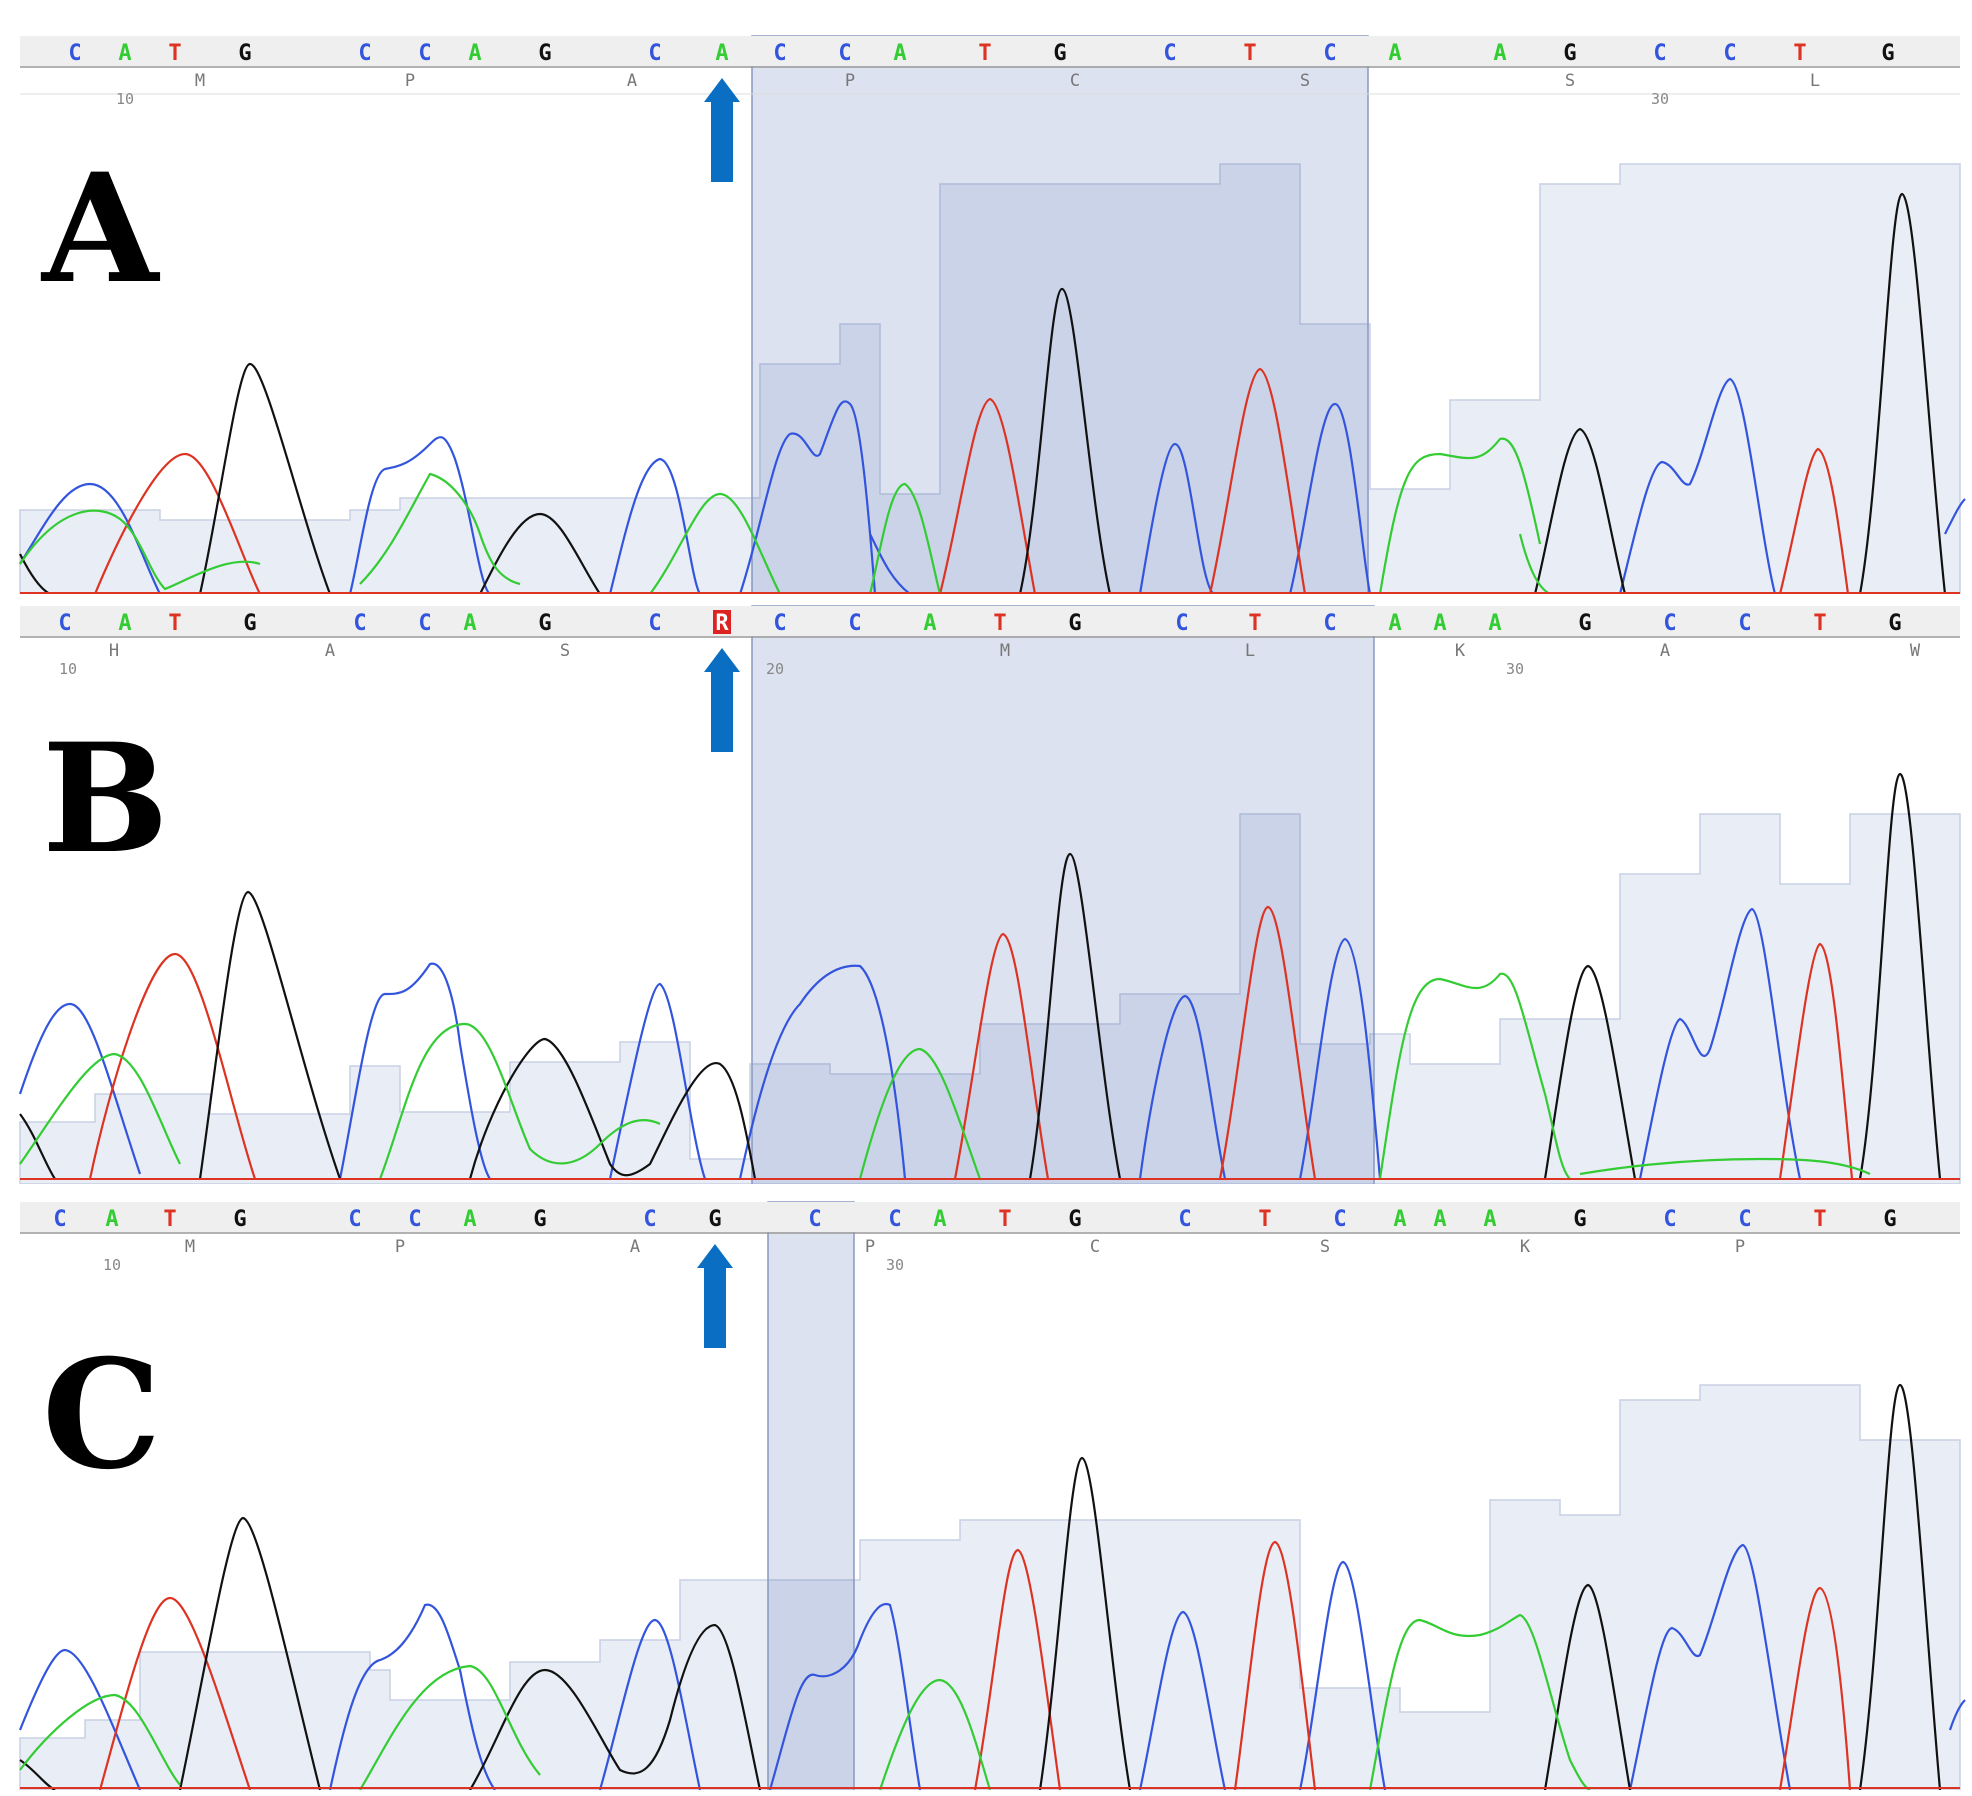 This screenshot has height=1796, width=1972. I want to click on position-label: 30, so click(1515, 669).